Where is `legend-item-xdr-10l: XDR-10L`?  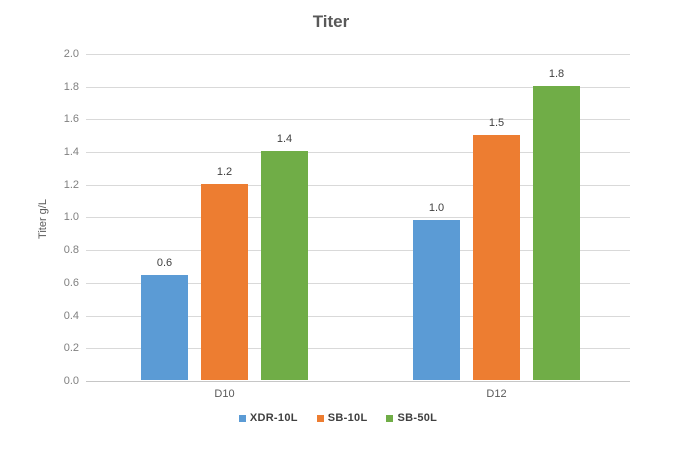 legend-item-xdr-10l: XDR-10L is located at coordinates (268, 418).